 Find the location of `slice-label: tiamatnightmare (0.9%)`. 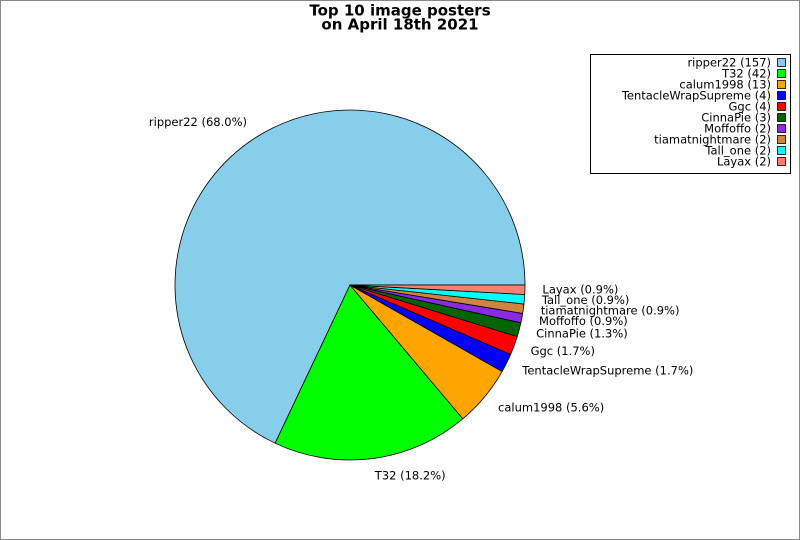

slice-label: tiamatnightmare (0.9%) is located at coordinates (610, 311).